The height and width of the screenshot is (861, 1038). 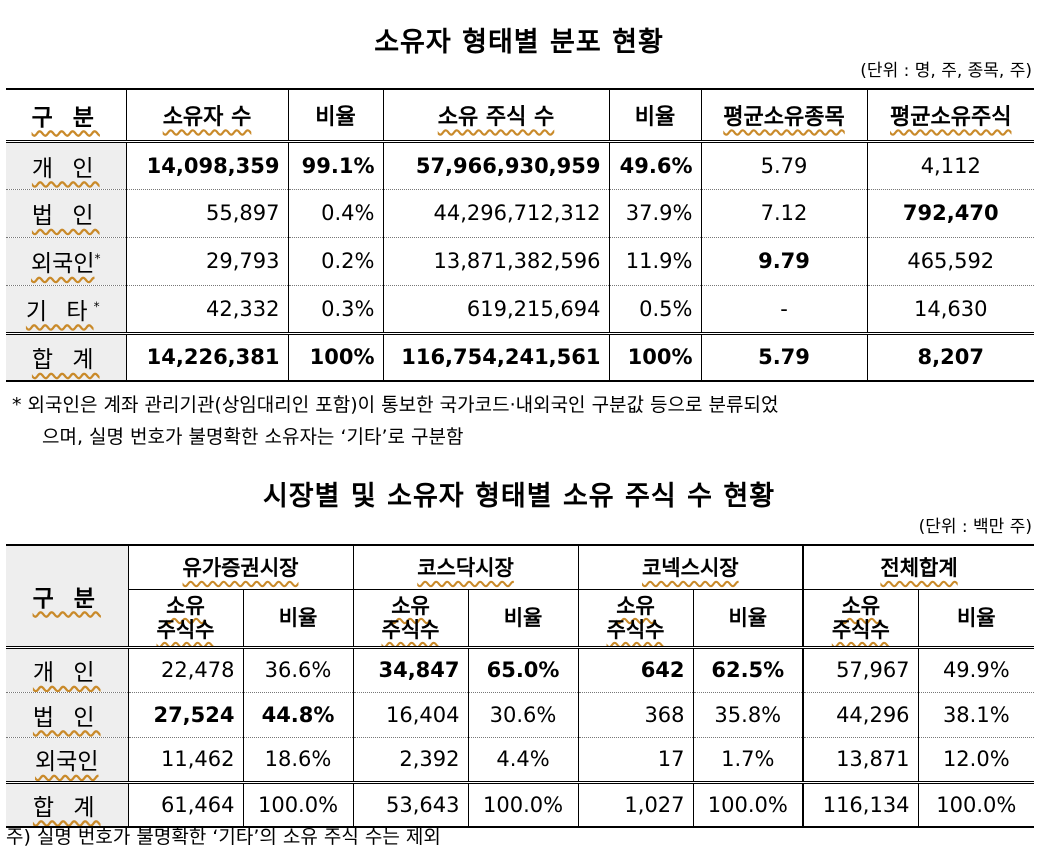 What do you see at coordinates (976, 715) in the screenshot?
I see `cell-value: 38.1%` at bounding box center [976, 715].